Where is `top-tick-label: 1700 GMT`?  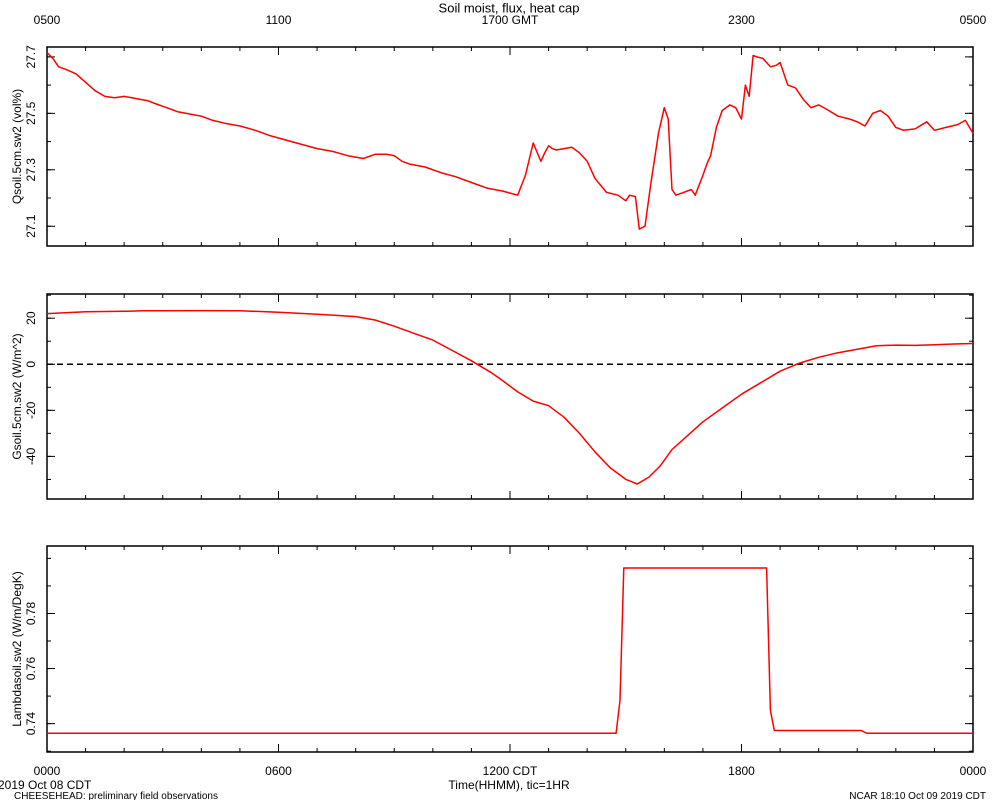 top-tick-label: 1700 GMT is located at coordinates (510, 20).